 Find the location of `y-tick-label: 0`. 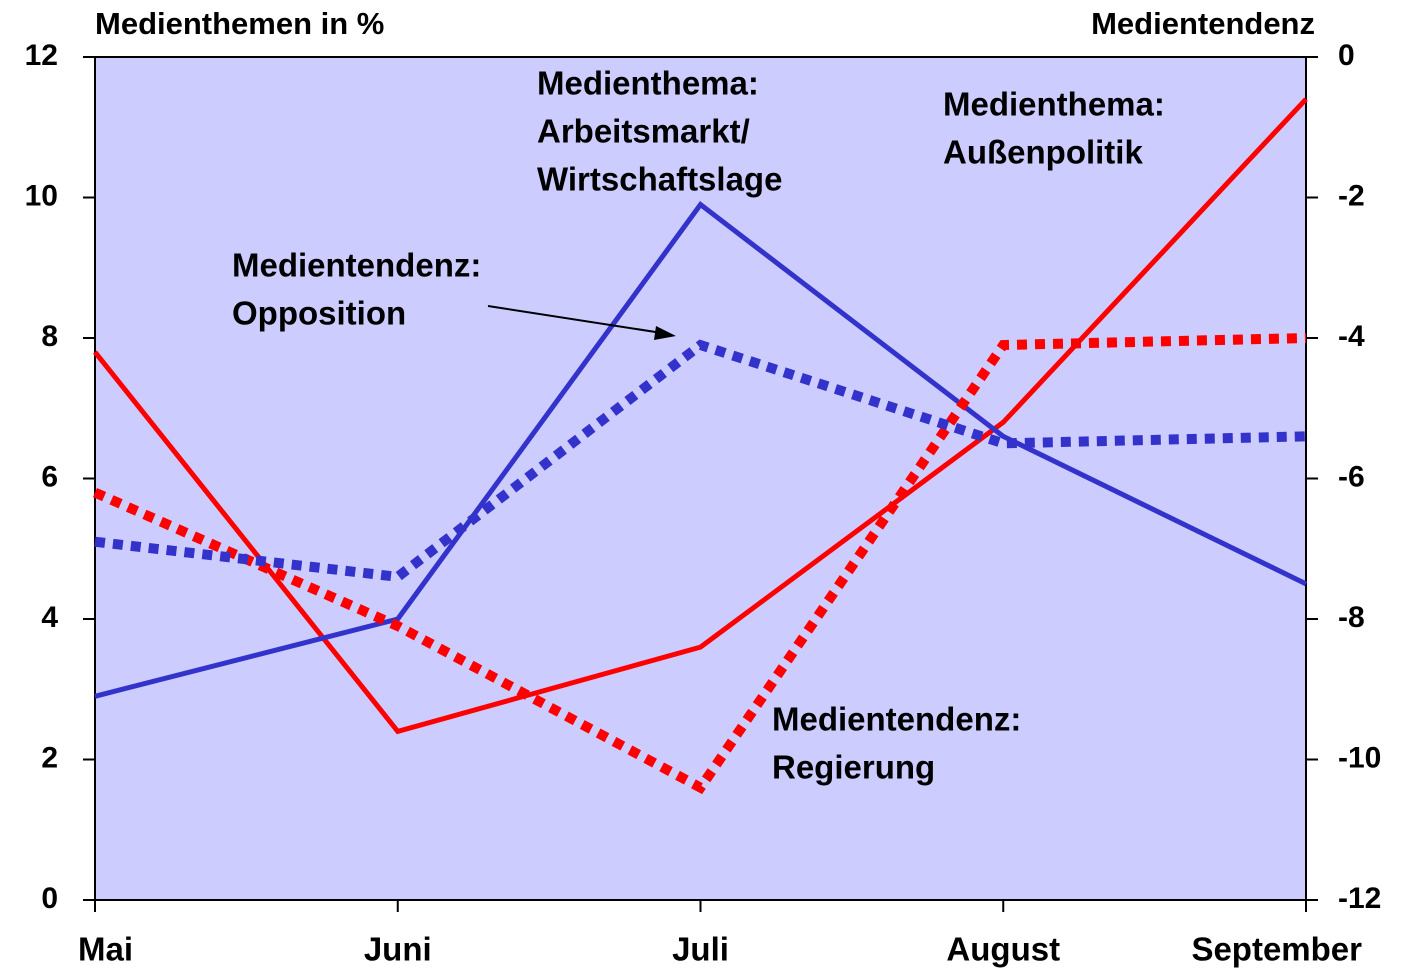

y-tick-label: 0 is located at coordinates (49, 898).